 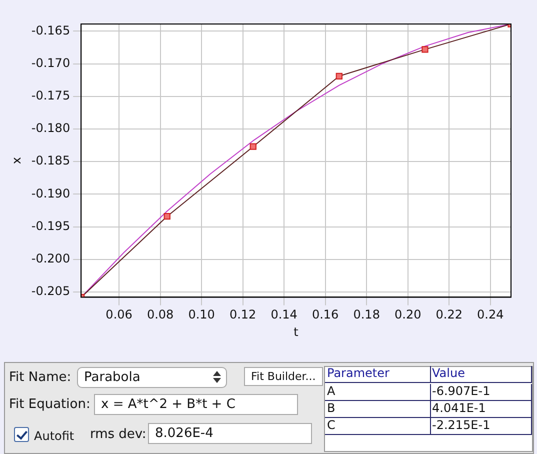 What do you see at coordinates (118, 434) in the screenshot?
I see `text: rms dev:` at bounding box center [118, 434].